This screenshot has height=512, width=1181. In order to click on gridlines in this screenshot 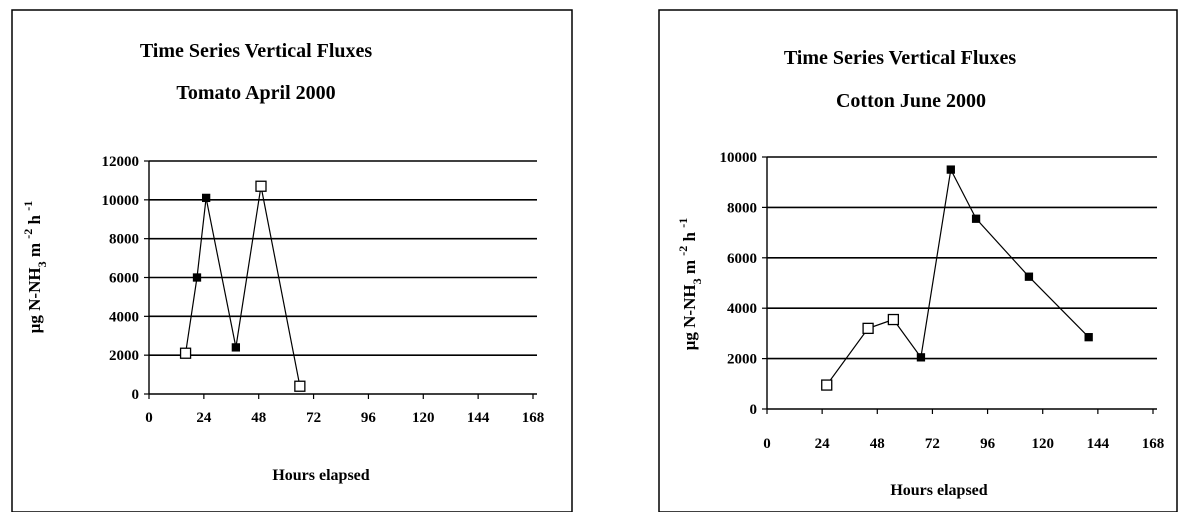, I will do `click(962, 258)`.